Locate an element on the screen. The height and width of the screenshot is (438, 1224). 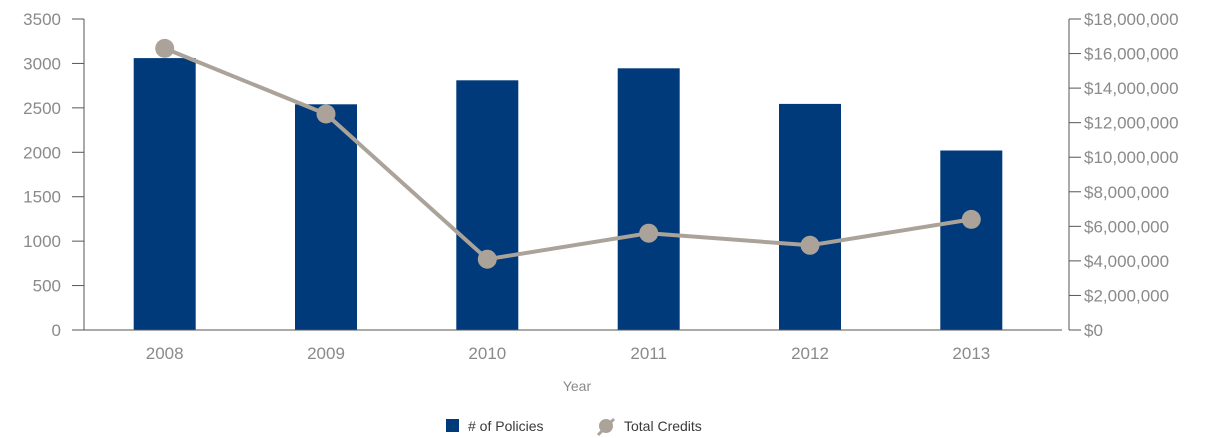
credits-point-2012 is located at coordinates (810, 245).